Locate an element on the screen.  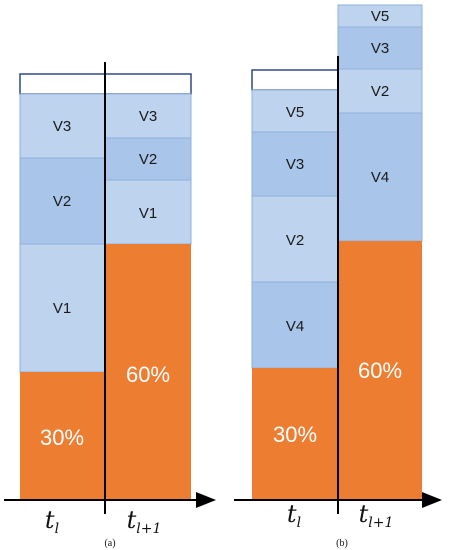
panel-b-left-percent: 30% is located at coordinates (295, 434).